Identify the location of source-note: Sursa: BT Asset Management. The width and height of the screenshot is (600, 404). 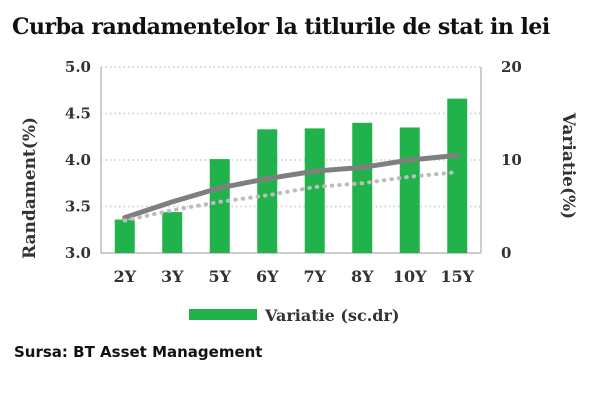
(138, 352).